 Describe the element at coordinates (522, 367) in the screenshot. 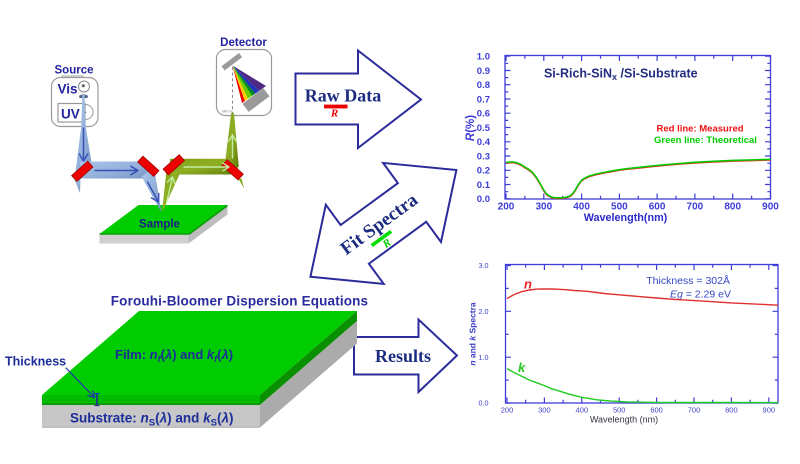

I see `svg-text: k` at that location.